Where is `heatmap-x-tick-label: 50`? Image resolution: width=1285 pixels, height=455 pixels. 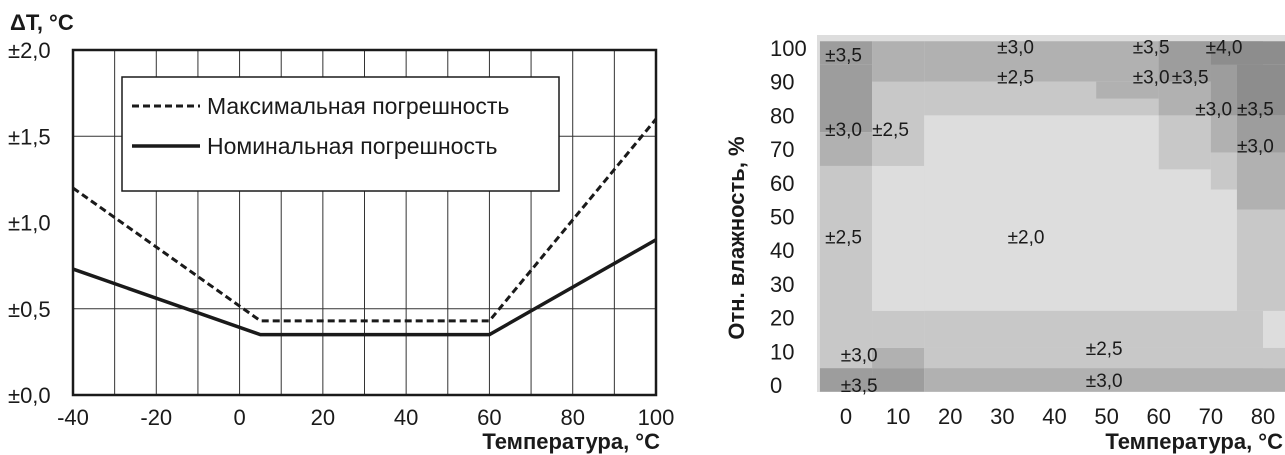
heatmap-x-tick-label: 50 is located at coordinates (1106, 416).